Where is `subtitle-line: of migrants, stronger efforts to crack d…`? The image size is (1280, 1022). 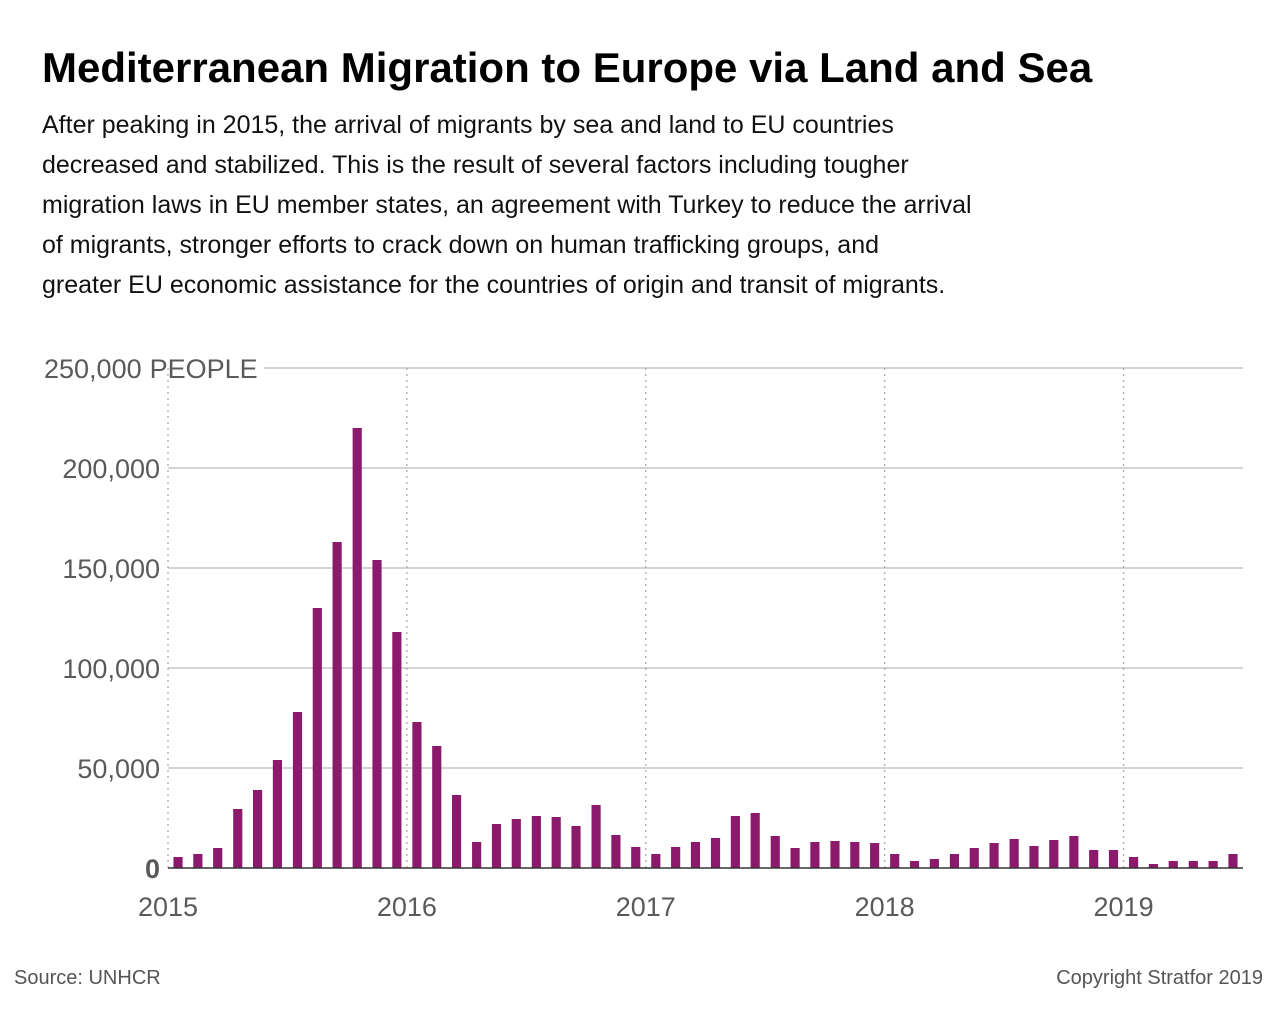 subtitle-line: of migrants, stronger efforts to crack d… is located at coordinates (460, 245).